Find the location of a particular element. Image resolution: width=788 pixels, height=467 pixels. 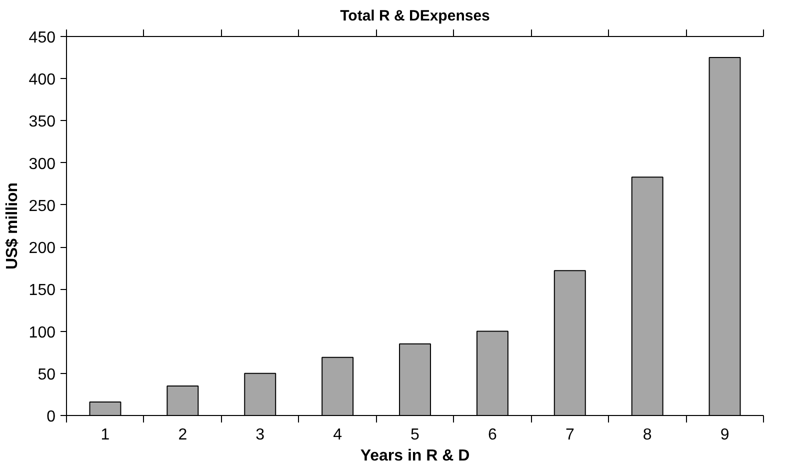

x-tick-label: 2 is located at coordinates (183, 435).